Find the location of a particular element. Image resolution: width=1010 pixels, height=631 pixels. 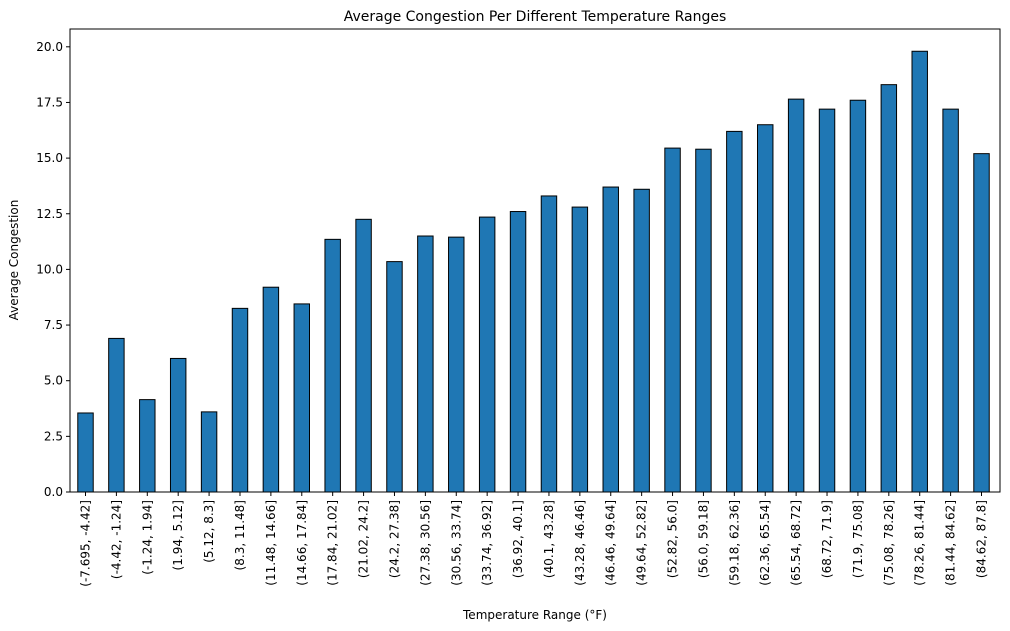

y-tick-label: 10.0 is located at coordinates (49, 269).